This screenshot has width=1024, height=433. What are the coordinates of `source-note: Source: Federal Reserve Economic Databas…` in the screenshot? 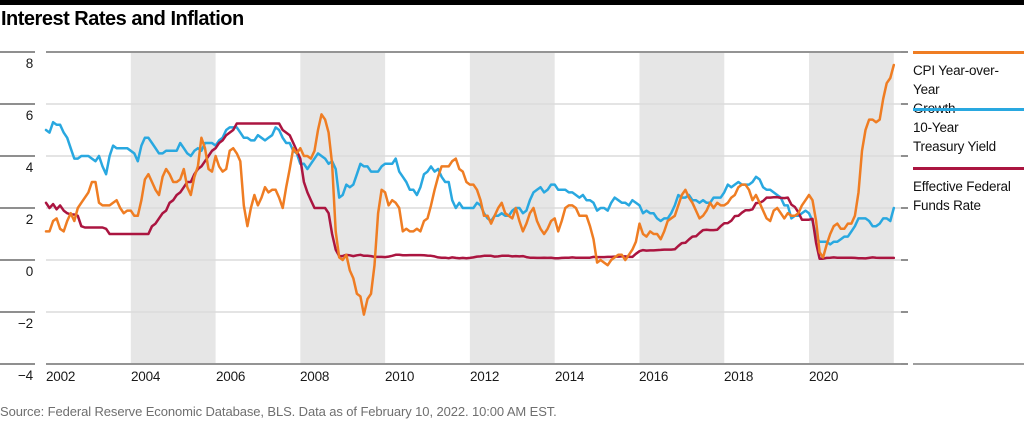 It's located at (278, 411).